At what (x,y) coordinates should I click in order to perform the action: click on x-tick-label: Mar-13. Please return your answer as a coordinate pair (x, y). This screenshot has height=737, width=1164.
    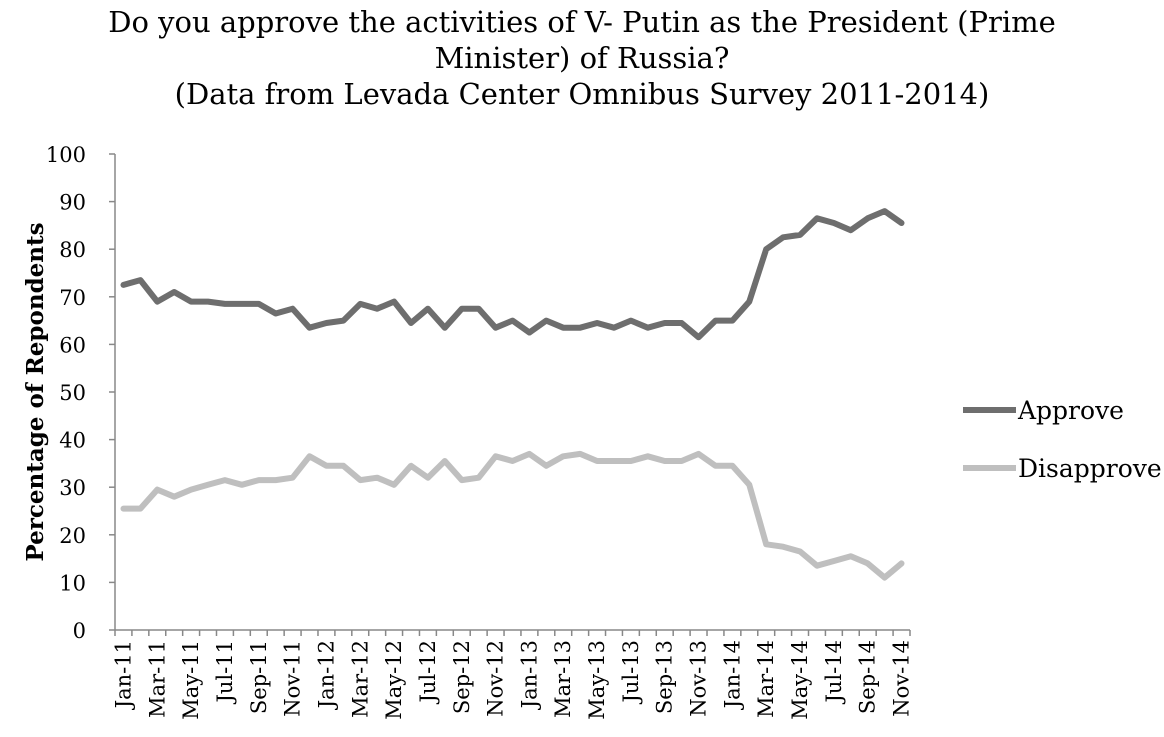
    Looking at the image, I should click on (563, 679).